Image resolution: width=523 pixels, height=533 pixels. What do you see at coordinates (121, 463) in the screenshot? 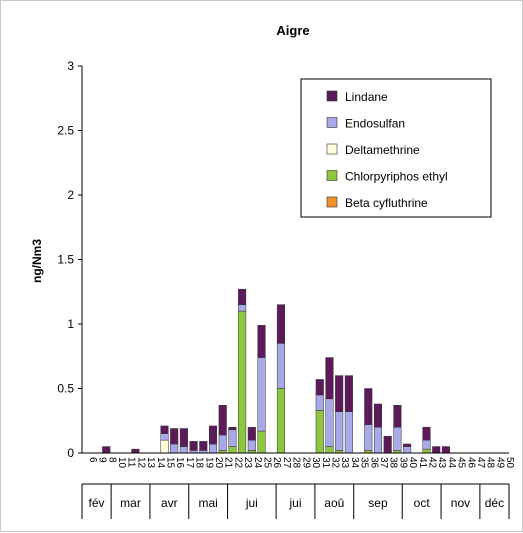
I see `x-tick-label: 10` at bounding box center [121, 463].